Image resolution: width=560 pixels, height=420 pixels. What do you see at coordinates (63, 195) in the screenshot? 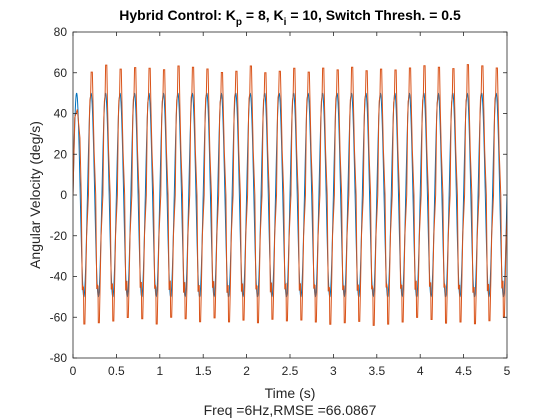
I see `y-tick-label: 0` at bounding box center [63, 195].